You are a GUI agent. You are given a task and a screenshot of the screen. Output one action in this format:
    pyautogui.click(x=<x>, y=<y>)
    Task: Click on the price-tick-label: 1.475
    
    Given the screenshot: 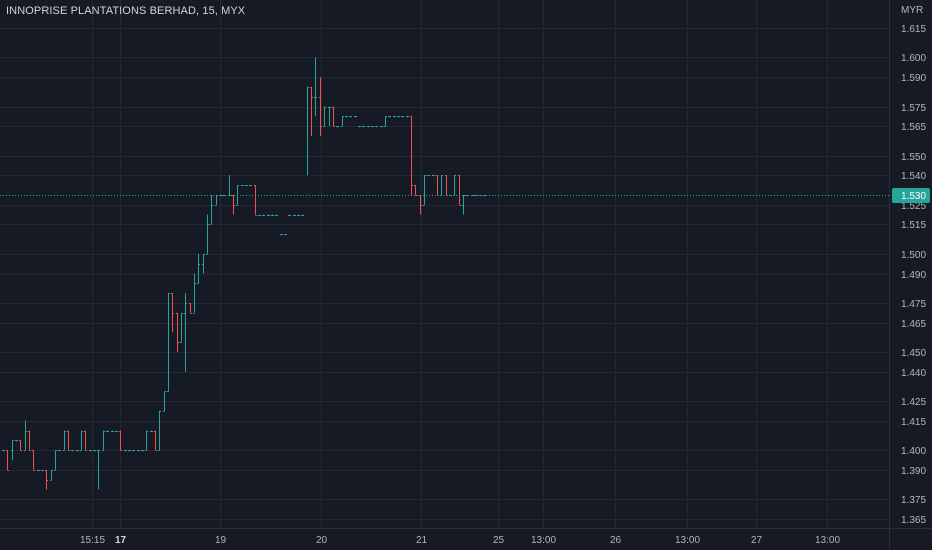 What is the action you would take?
    pyautogui.click(x=913, y=304)
    